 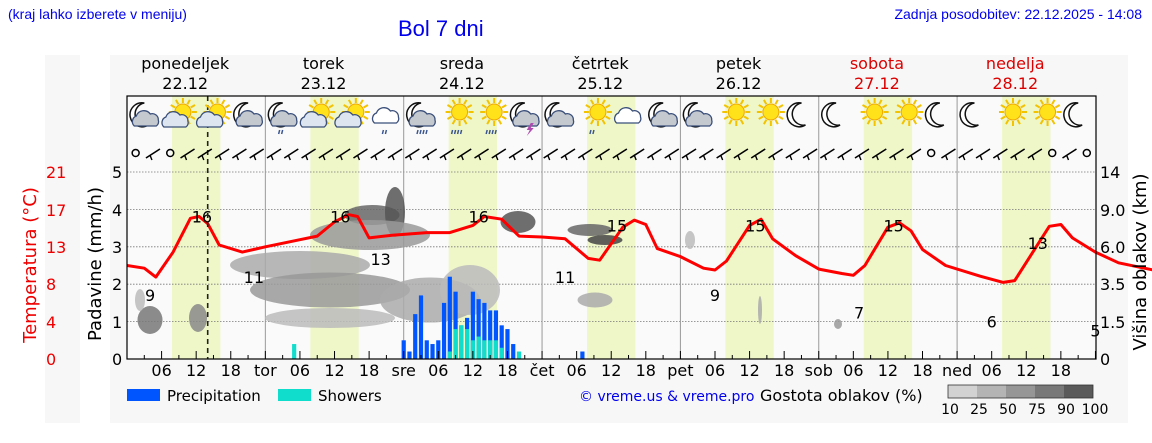 I want to click on temp-label: 15, so click(x=755, y=225).